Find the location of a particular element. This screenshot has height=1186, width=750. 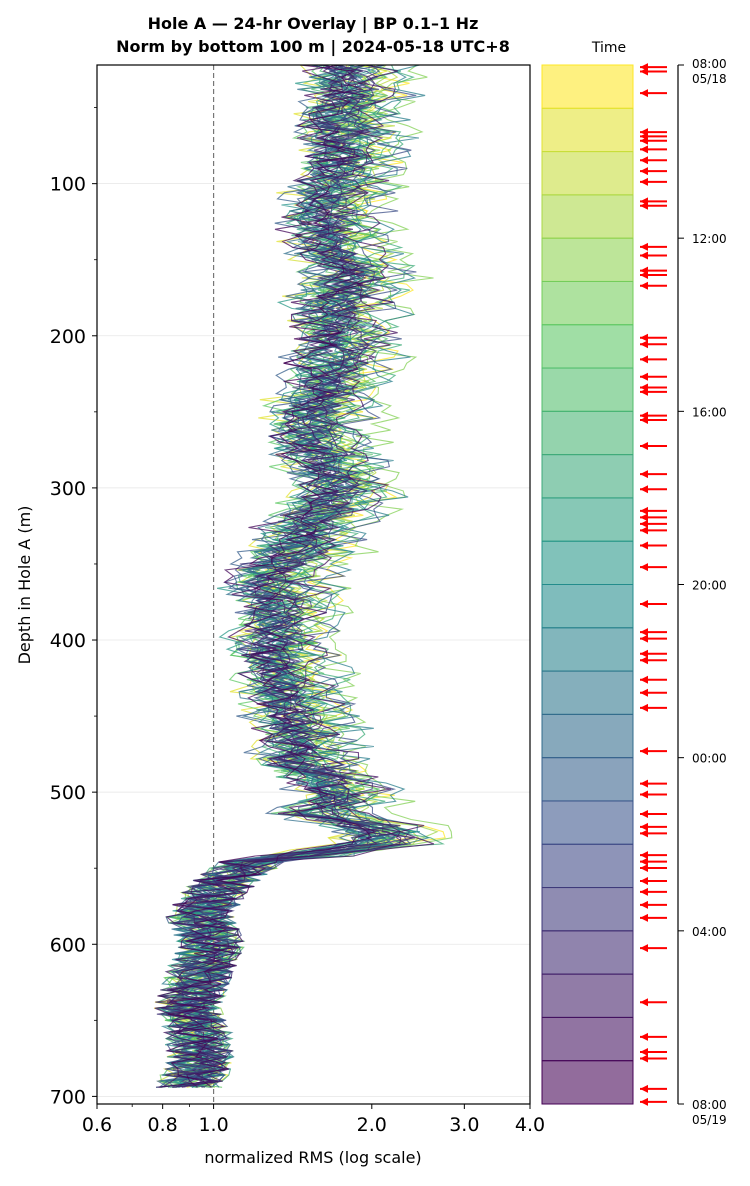

y-tick-label: 600 is located at coordinates (68, 945).